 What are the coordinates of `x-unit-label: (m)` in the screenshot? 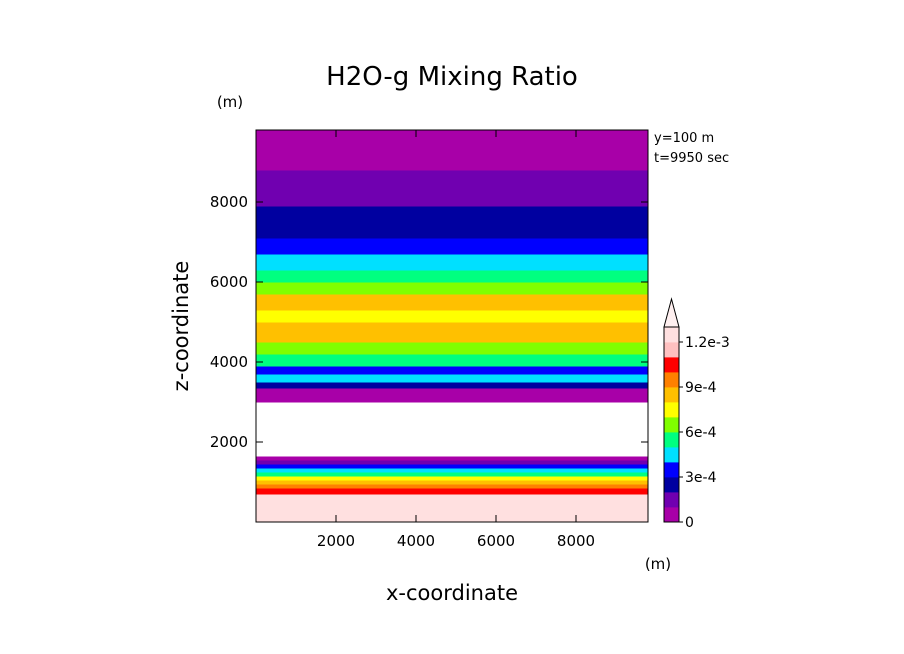 It's located at (658, 564).